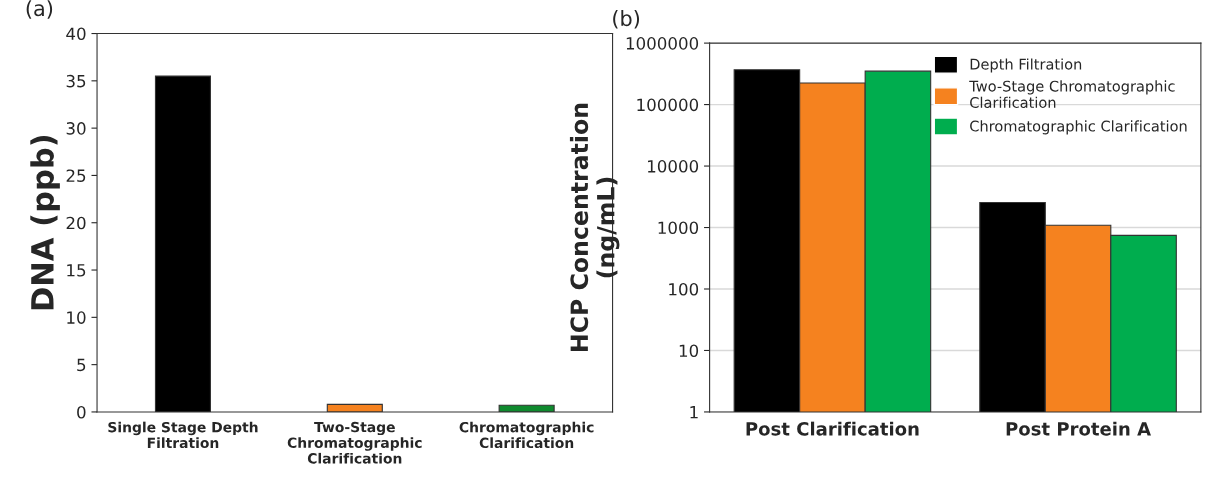  I want to click on y-tick-label: 100, so click(684, 289).